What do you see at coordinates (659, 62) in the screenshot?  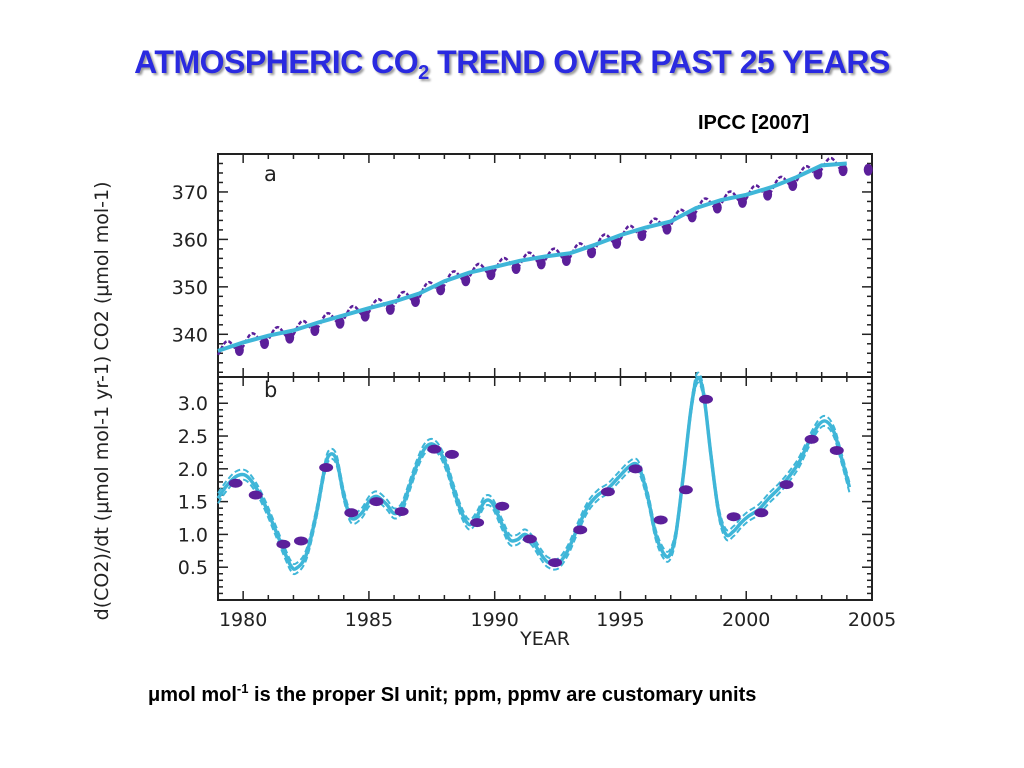 I see `title-rest: TREND OVER PAST 25 YEARS` at bounding box center [659, 62].